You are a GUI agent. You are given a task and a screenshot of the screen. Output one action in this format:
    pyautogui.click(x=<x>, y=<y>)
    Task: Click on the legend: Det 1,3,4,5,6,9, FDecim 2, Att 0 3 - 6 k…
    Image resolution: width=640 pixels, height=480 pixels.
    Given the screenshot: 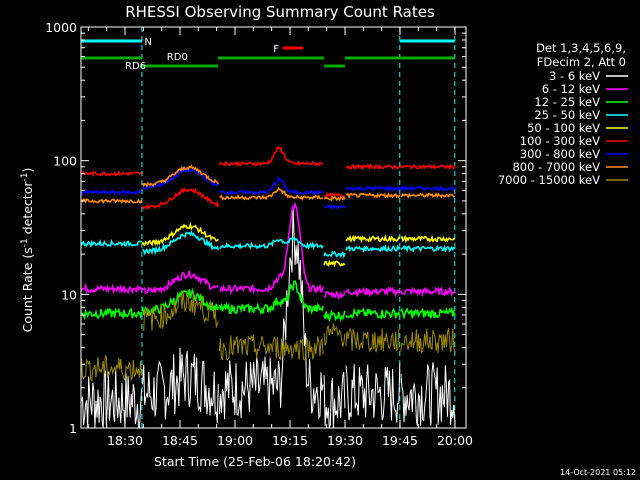 What is the action you would take?
    pyautogui.click(x=563, y=114)
    